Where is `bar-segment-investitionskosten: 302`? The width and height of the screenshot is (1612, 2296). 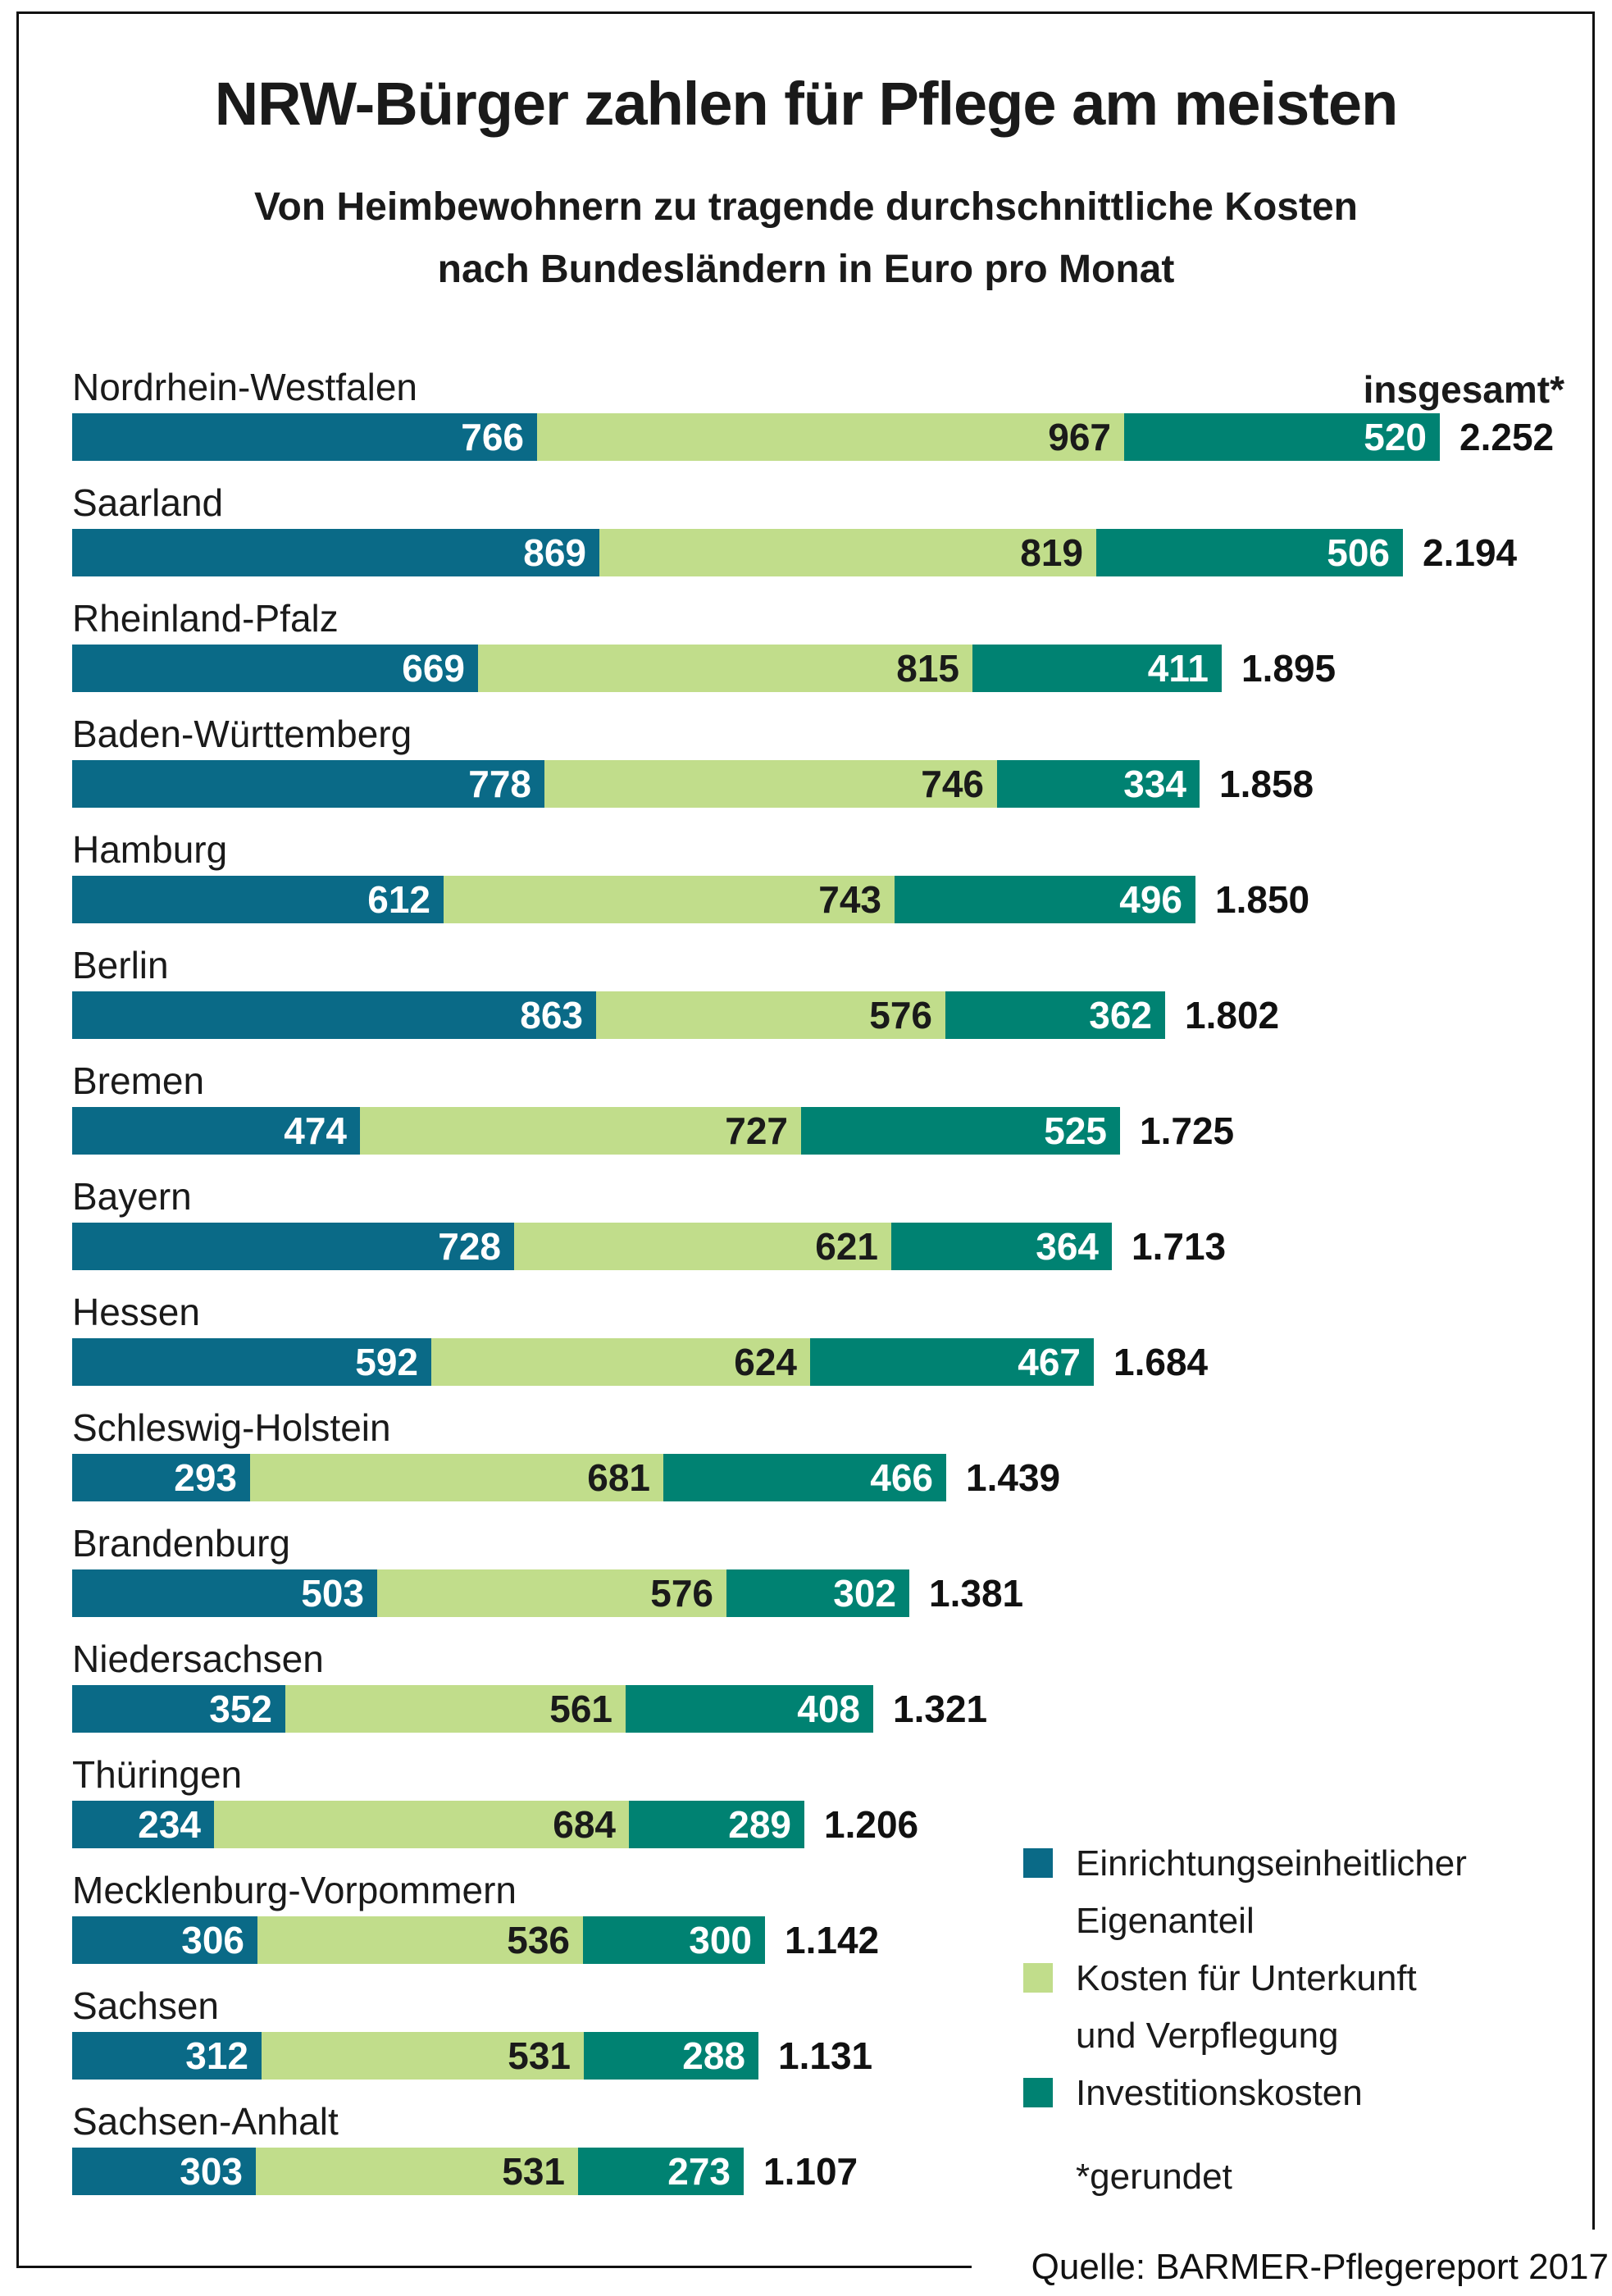
bar-segment-investitionskosten: 302 is located at coordinates (817, 1593).